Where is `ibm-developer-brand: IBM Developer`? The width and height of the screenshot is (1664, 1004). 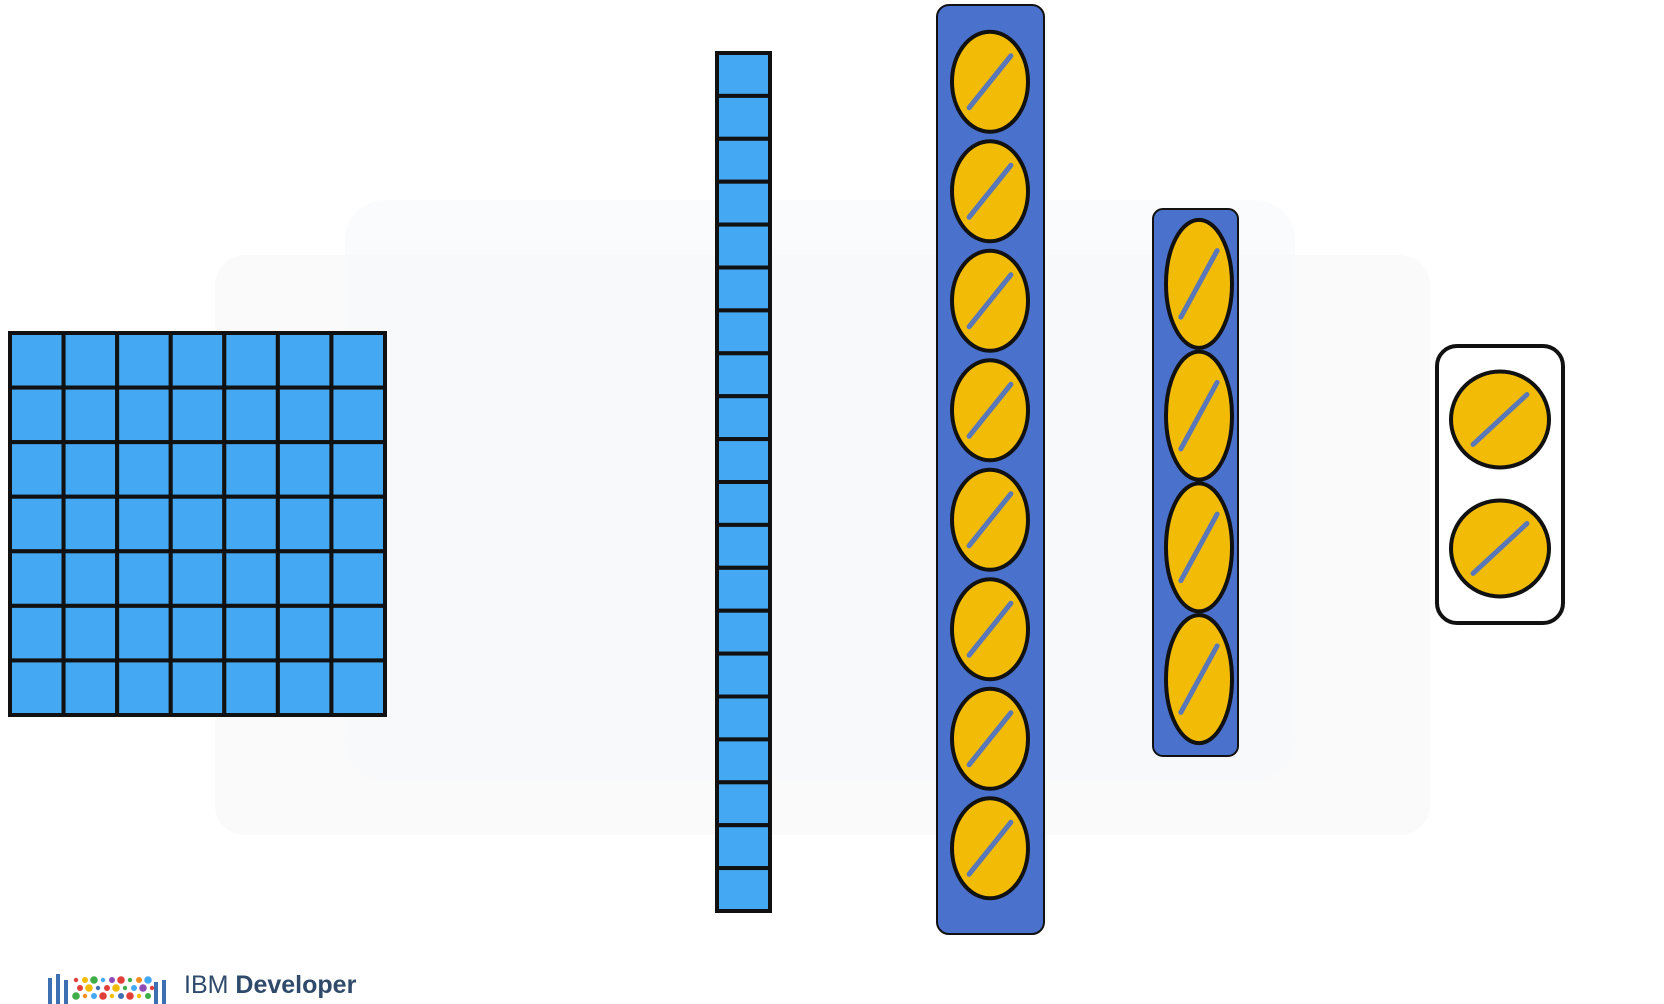
ibm-developer-brand: IBM Developer is located at coordinates (201, 985).